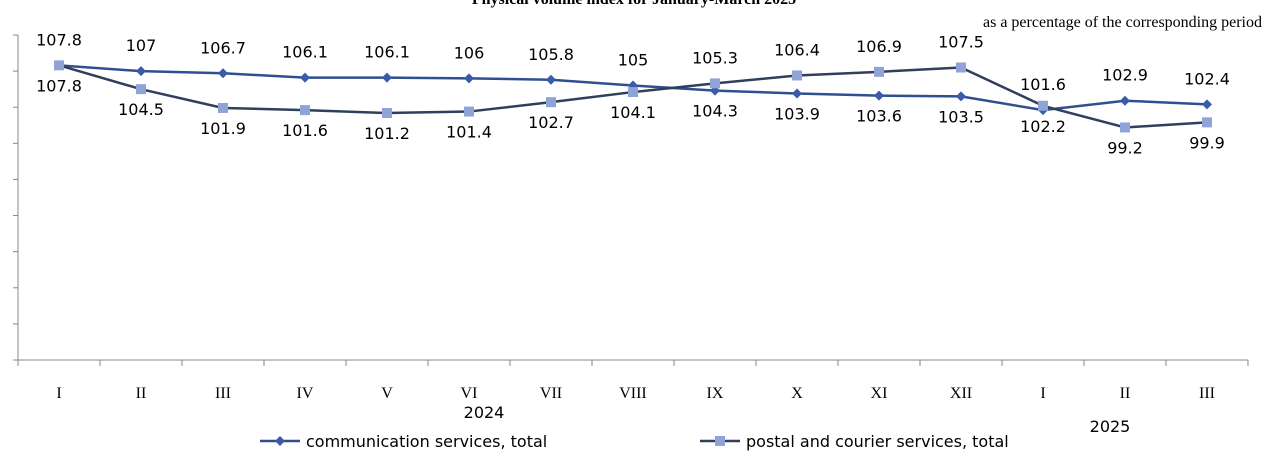 The width and height of the screenshot is (1269, 452). I want to click on data-label: 105, so click(633, 60).